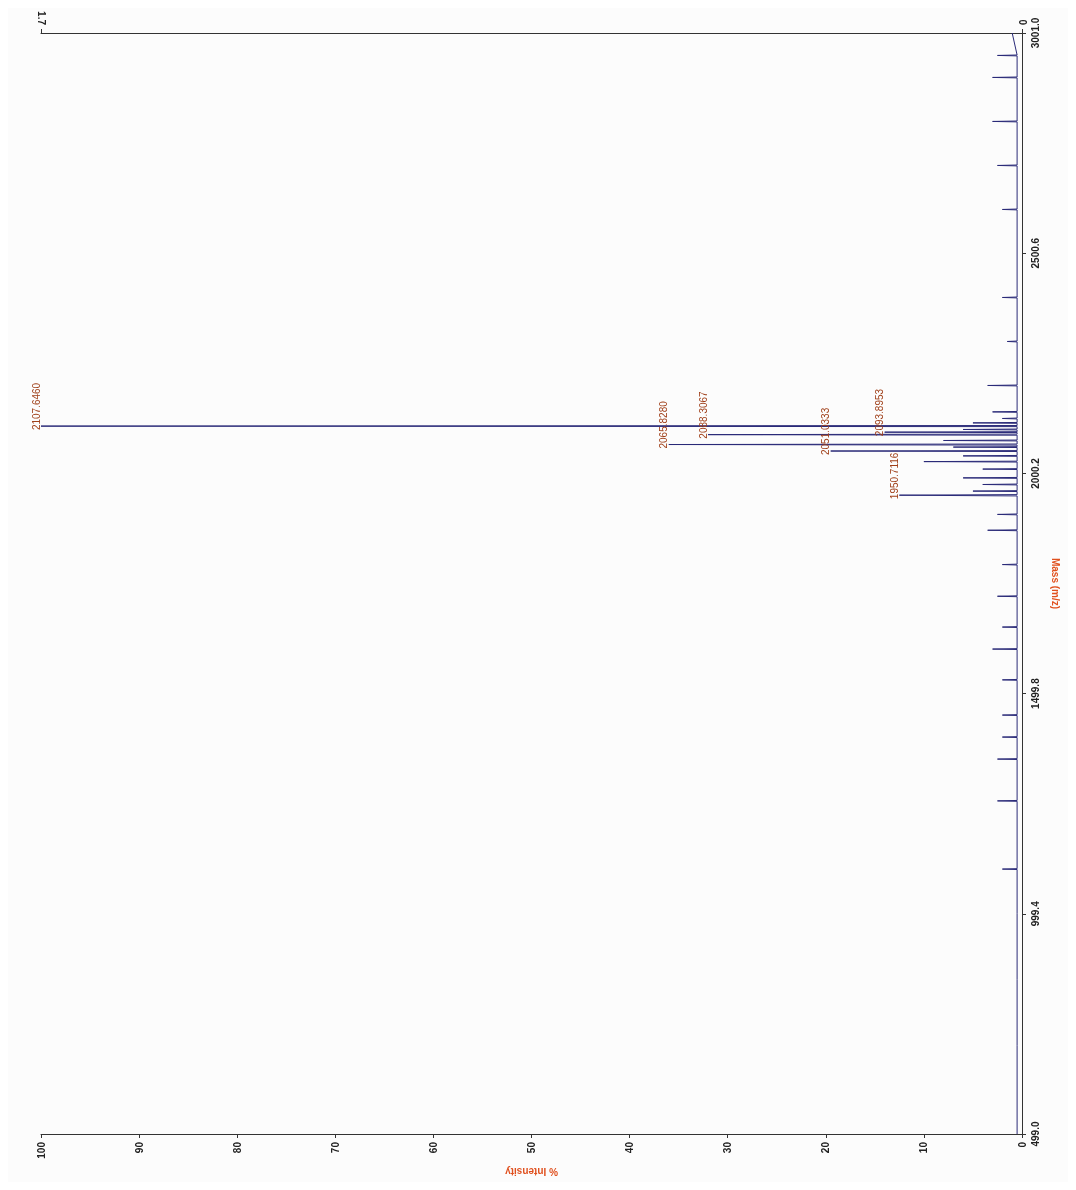 The height and width of the screenshot is (1190, 1076). I want to click on x-axis-title: % Intensity, so click(531, 1172).